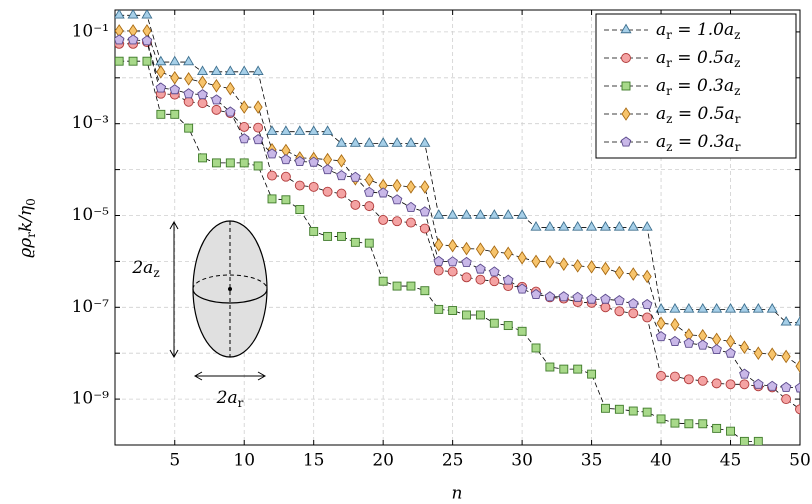 The height and width of the screenshot is (504, 812). Describe the element at coordinates (218, 300) in the screenshot. I see `ellipsoid-diagram` at that location.